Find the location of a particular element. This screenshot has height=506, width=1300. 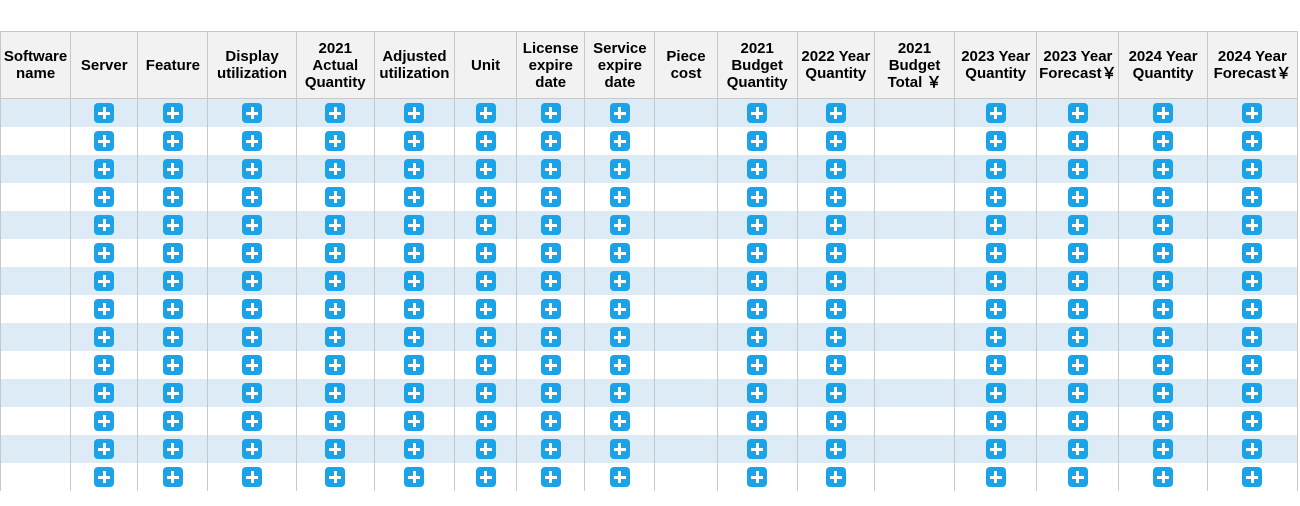

column-header-year-quantity-2023: 2023 Year Quantity is located at coordinates (996, 65).